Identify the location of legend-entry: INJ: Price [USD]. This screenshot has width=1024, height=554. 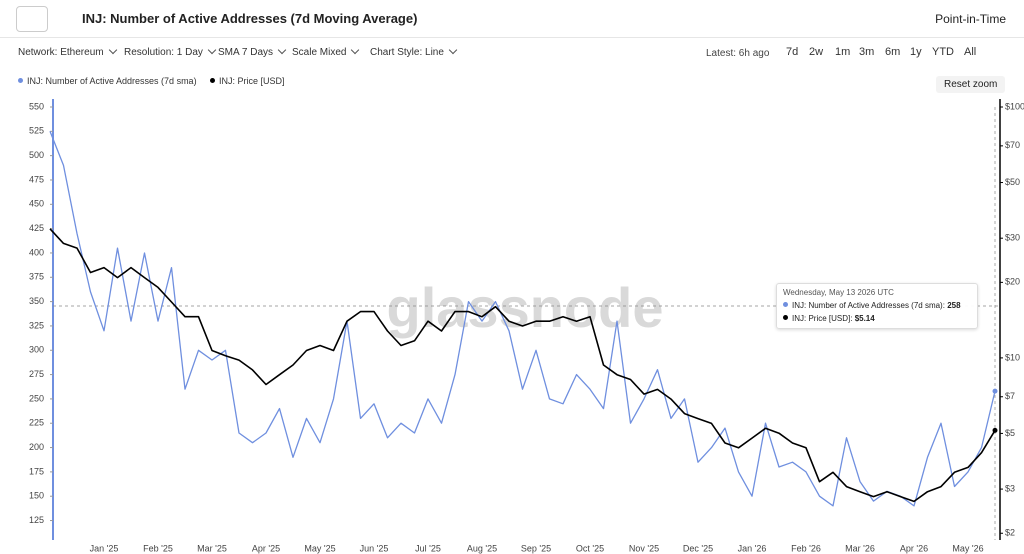
(247, 81).